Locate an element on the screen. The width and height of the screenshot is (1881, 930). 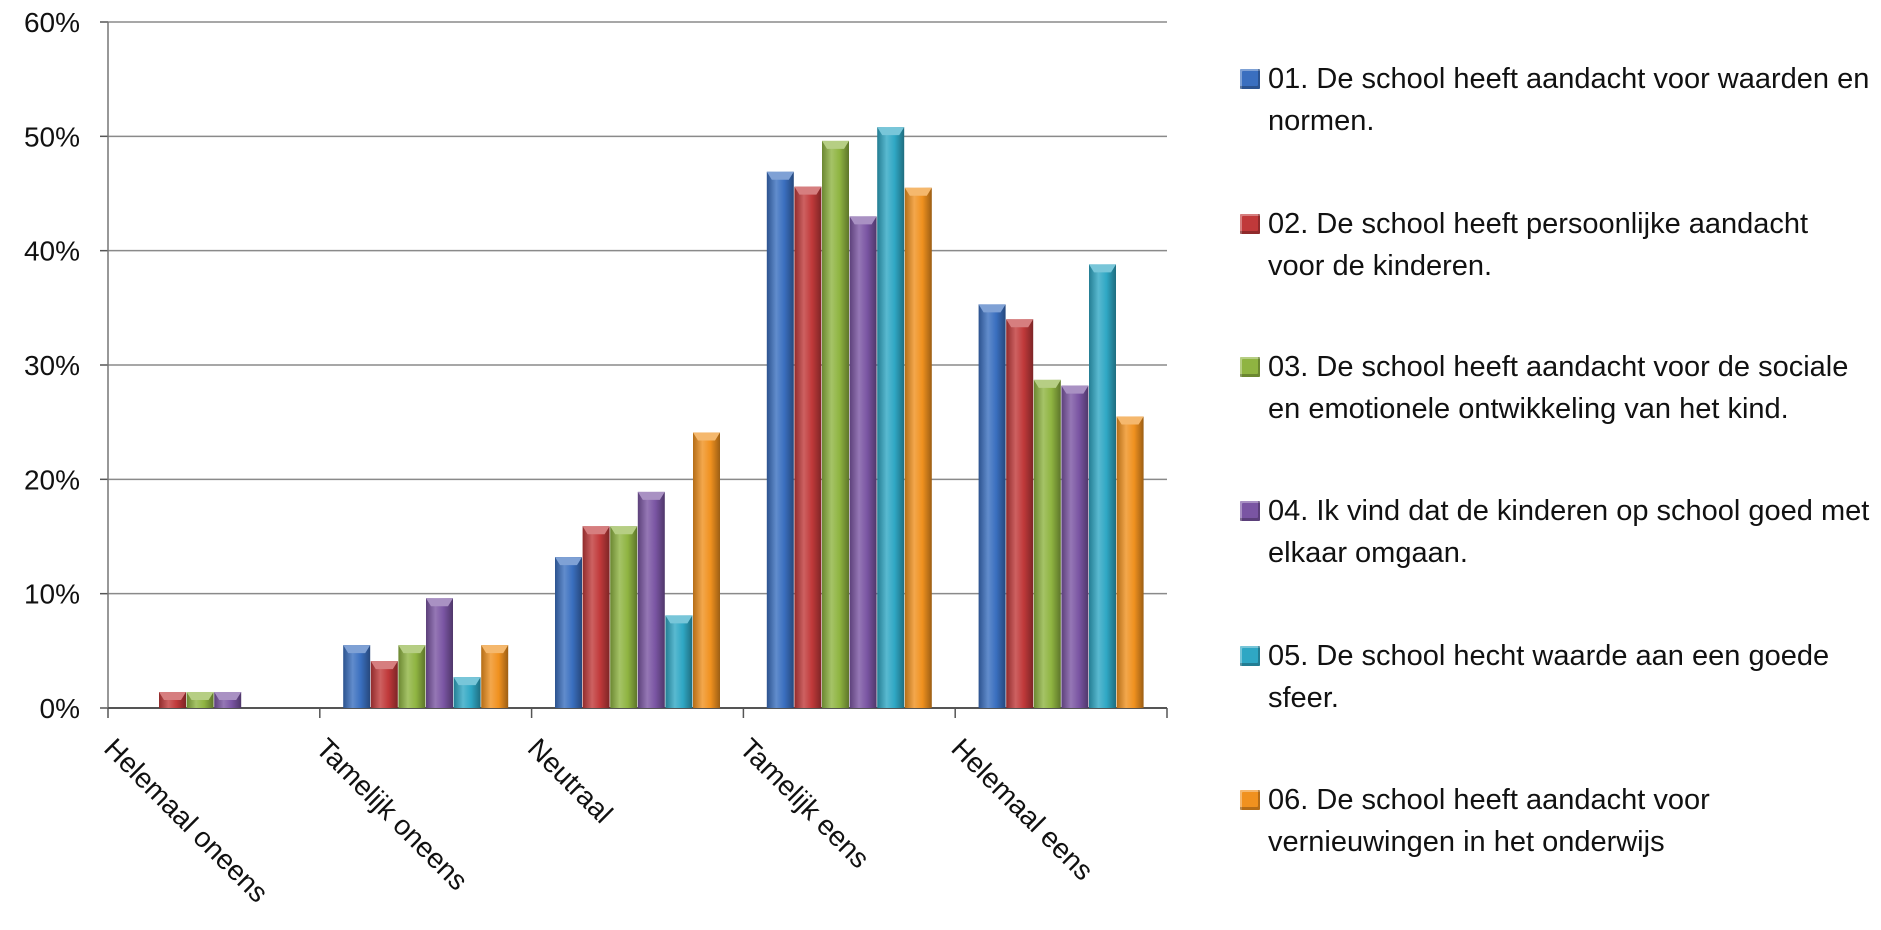
y-tick-label: 30% is located at coordinates (52, 365).